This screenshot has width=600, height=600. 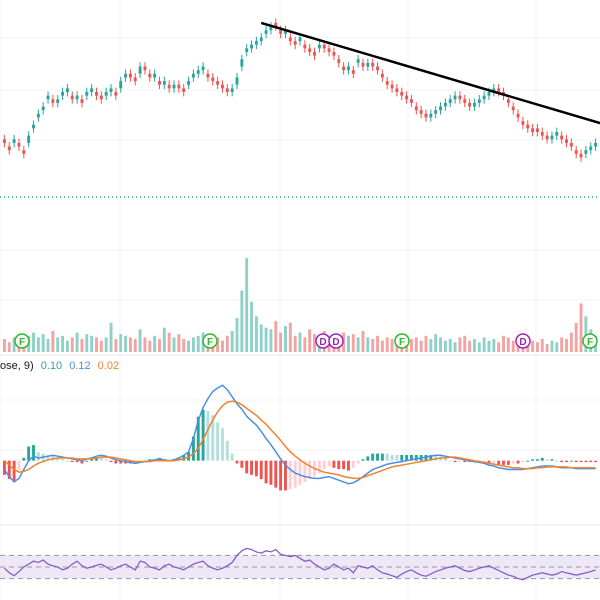 I want to click on macd-value: 0.10, so click(x=51, y=366).